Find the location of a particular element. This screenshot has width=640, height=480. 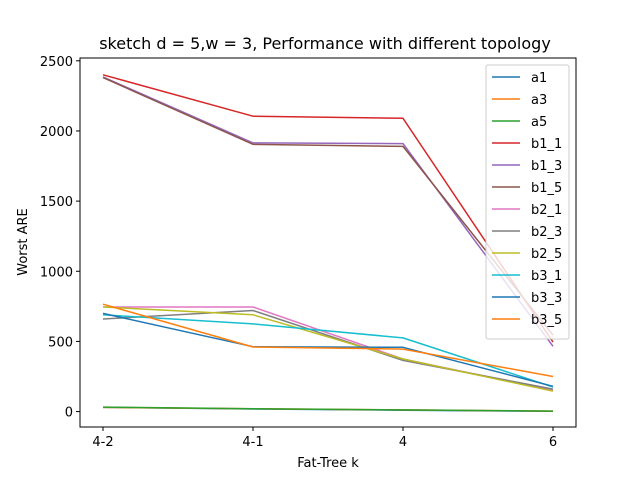

y-tick-label: 500 is located at coordinates (60, 342).